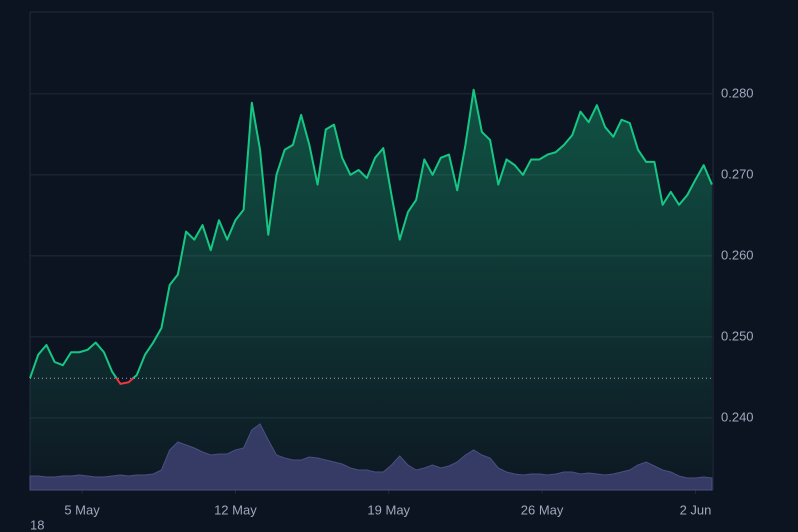 This screenshot has width=798, height=532. I want to click on y-tick-label: 0.270, so click(737, 173).